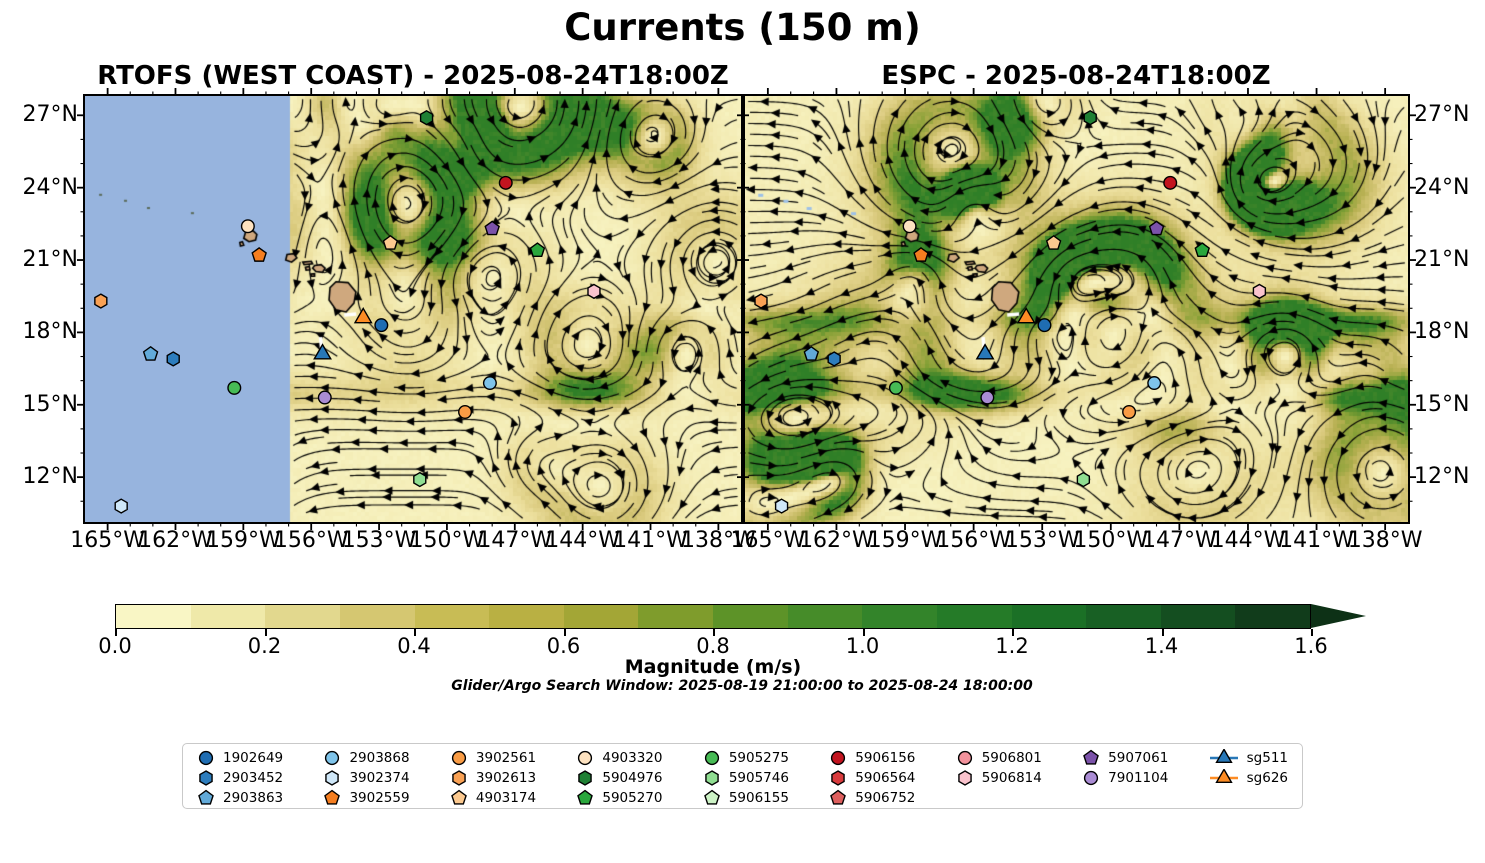 The height and width of the screenshot is (863, 1485). Describe the element at coordinates (862, 646) in the screenshot. I see `colorbar-tick-label: 1.0` at that location.